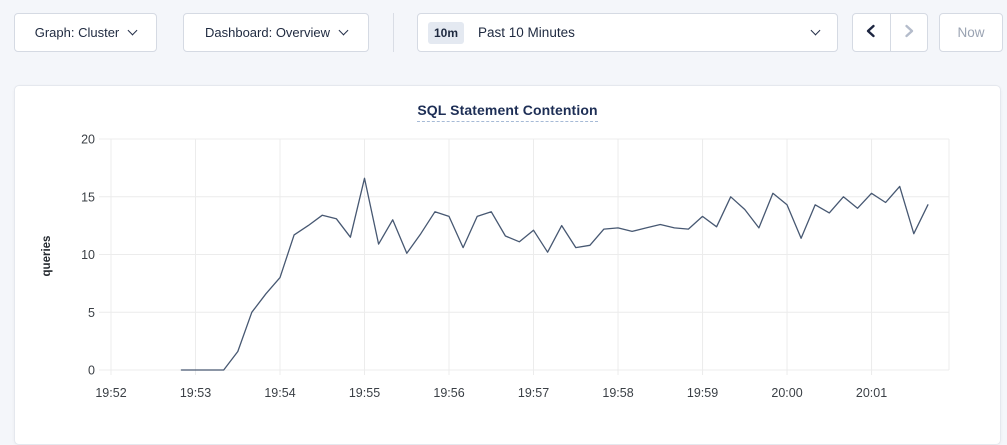  What do you see at coordinates (786, 393) in the screenshot?
I see `svg-text: 20:00` at bounding box center [786, 393].